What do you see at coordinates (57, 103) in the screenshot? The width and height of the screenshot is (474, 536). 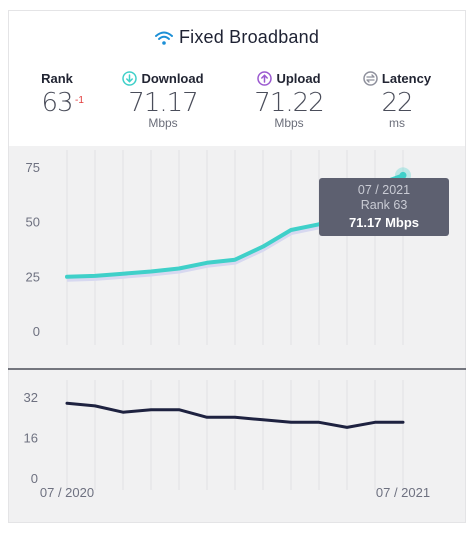 I see `rank-value: 63` at bounding box center [57, 103].